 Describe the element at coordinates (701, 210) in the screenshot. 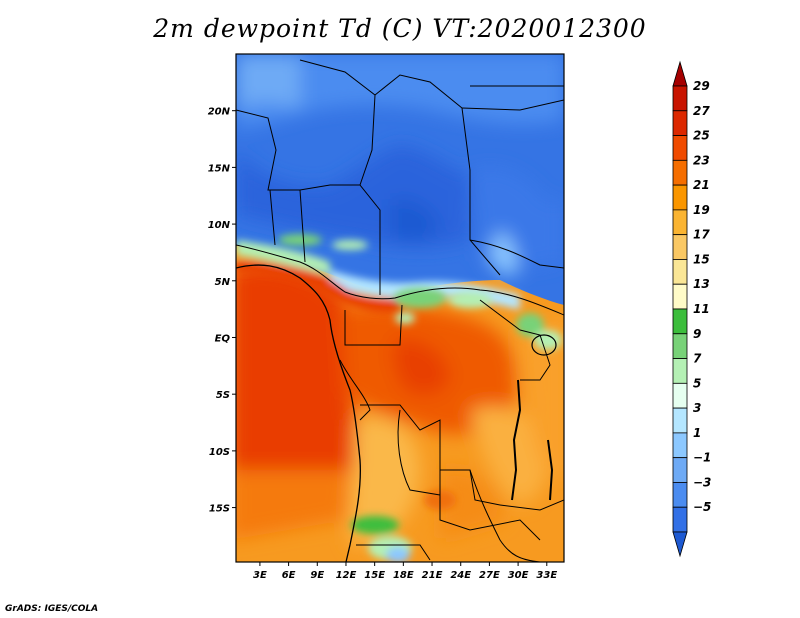

I see `colorbar-label: 19` at that location.